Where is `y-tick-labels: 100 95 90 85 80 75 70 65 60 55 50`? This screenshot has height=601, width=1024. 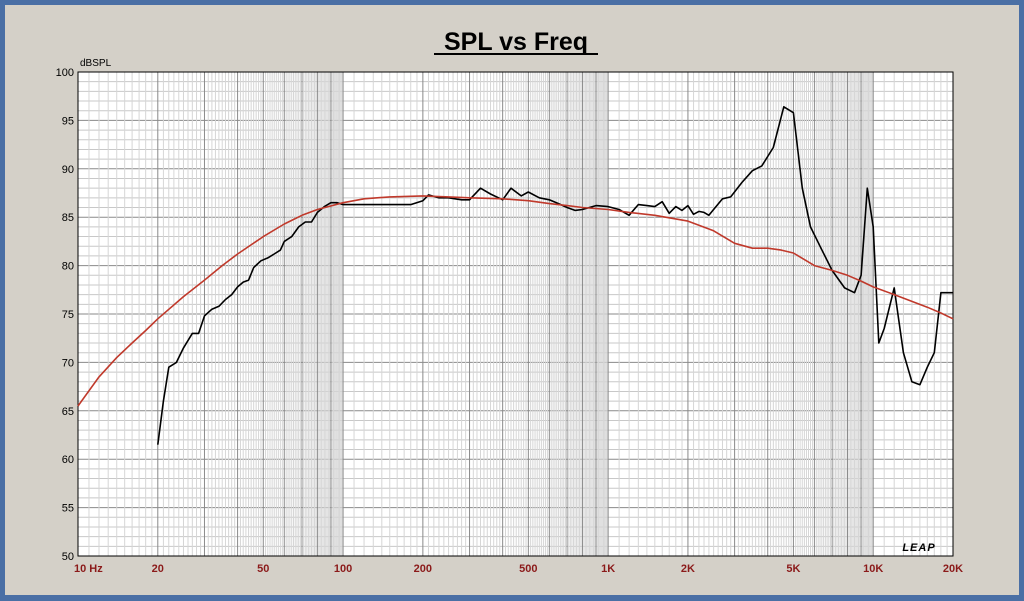
y-tick-labels: 100 95 90 85 80 75 70 65 60 55 50 is located at coordinates (65, 315).